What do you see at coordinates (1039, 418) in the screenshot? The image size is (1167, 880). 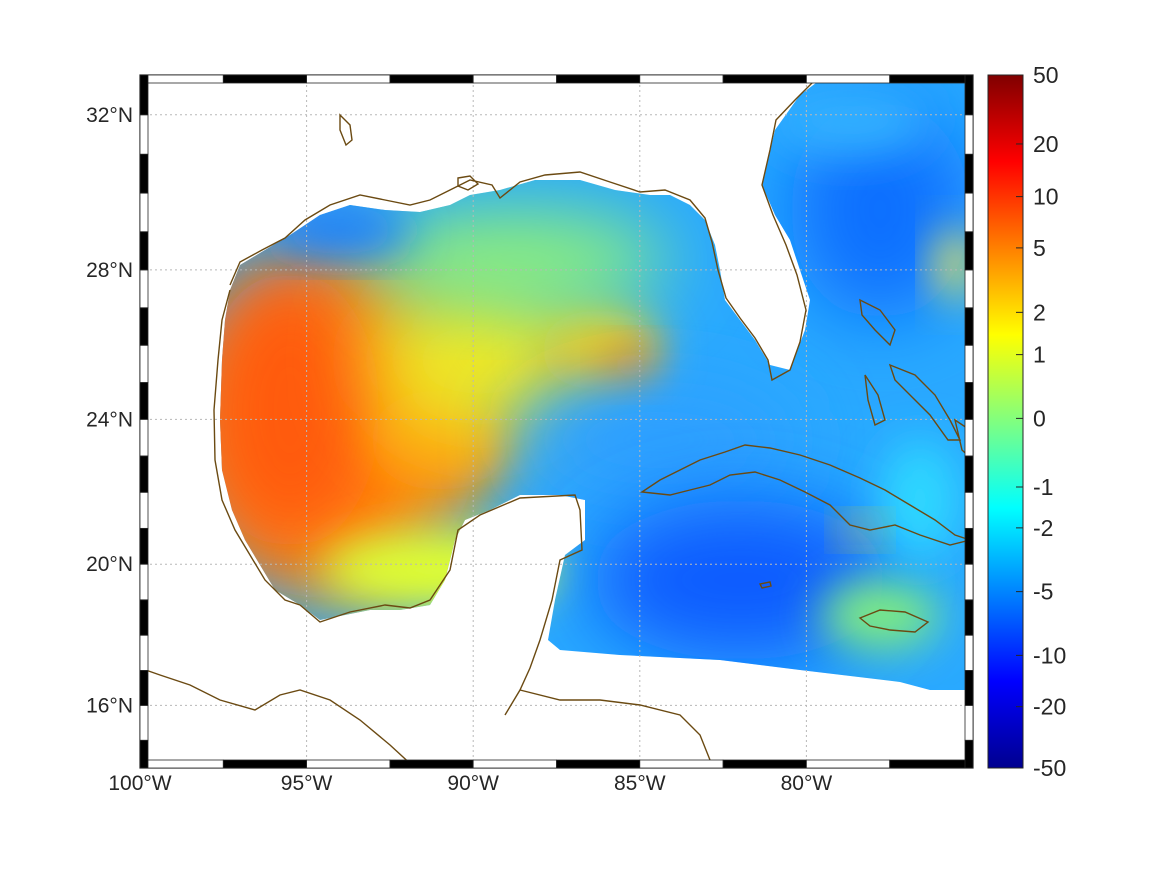 I see `colorbar-tick-label: 0` at bounding box center [1039, 418].